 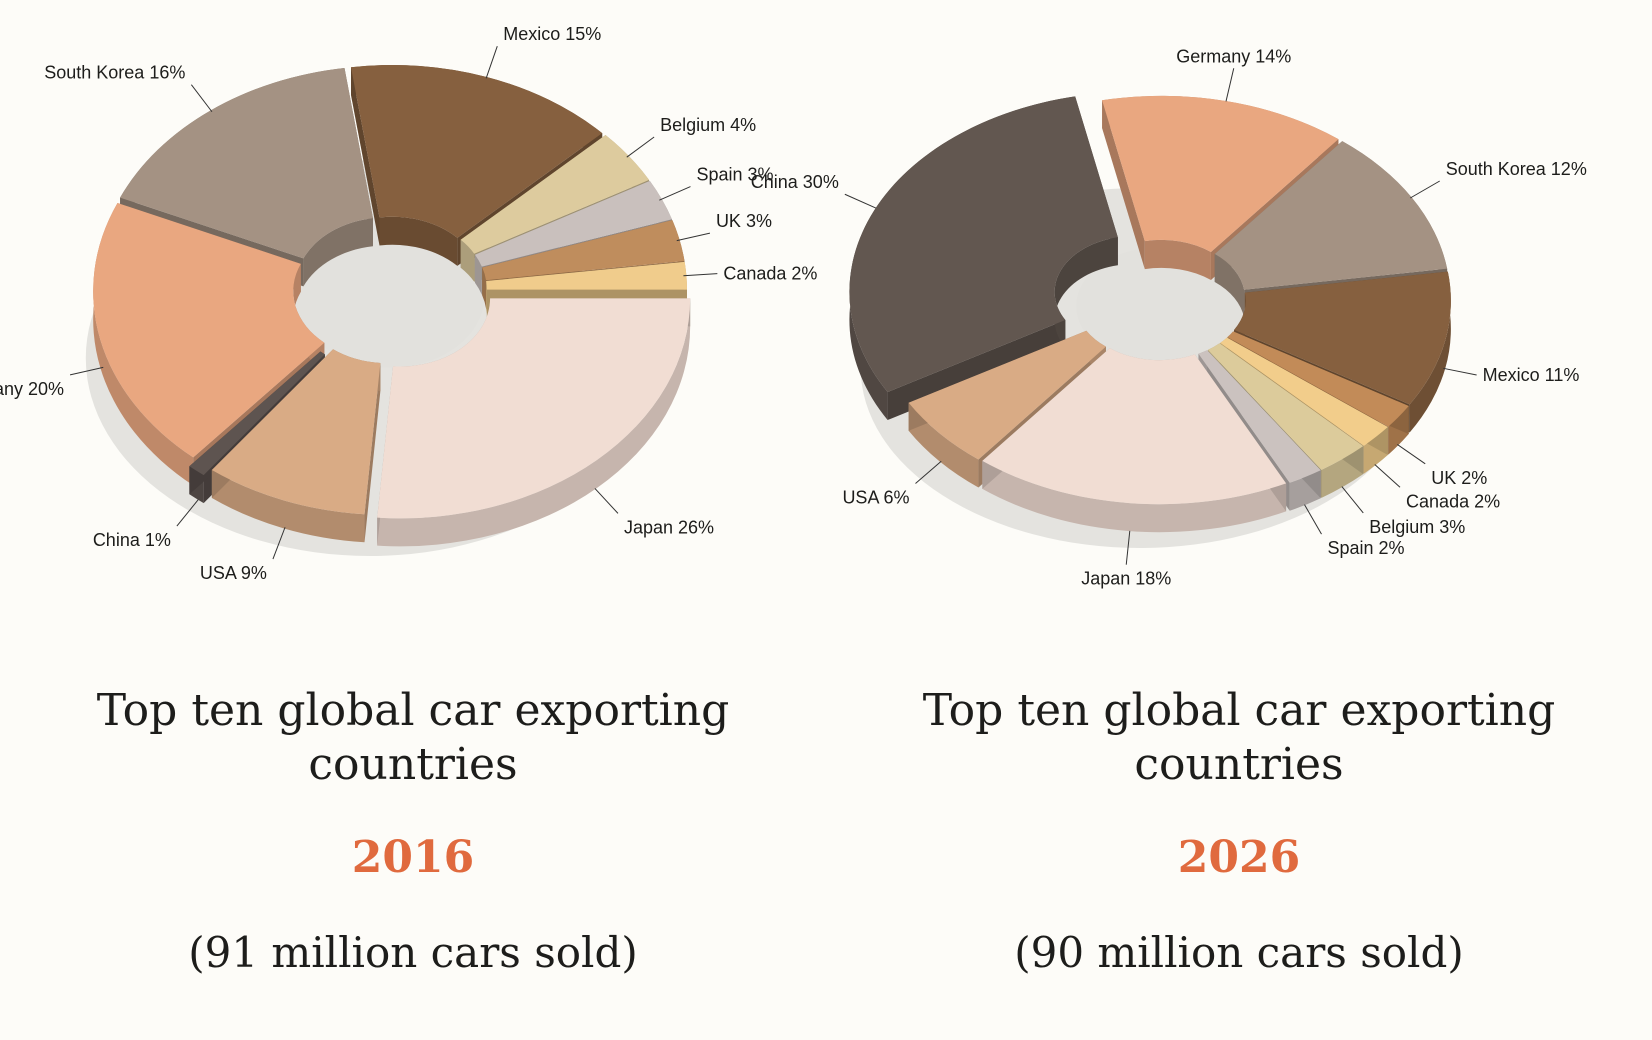 I want to click on slice-usa, so click(x=296, y=446).